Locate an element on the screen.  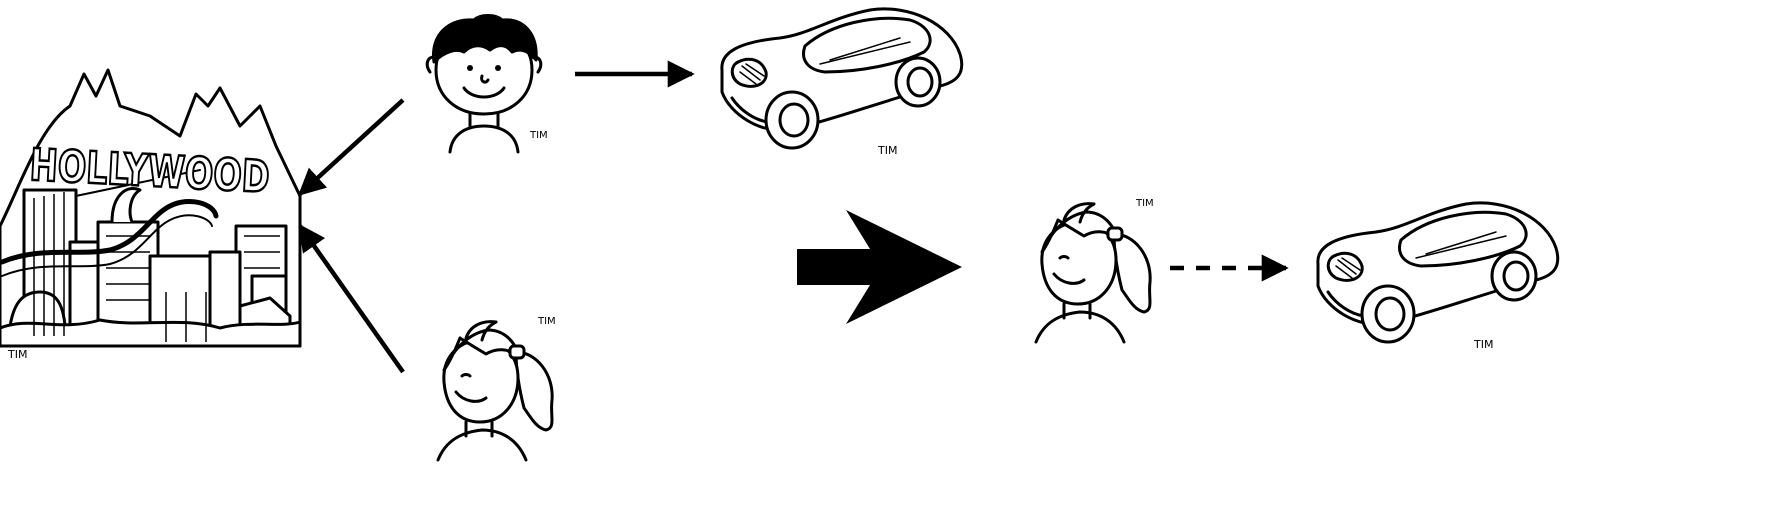
girl-illustration is located at coordinates (497, 388).